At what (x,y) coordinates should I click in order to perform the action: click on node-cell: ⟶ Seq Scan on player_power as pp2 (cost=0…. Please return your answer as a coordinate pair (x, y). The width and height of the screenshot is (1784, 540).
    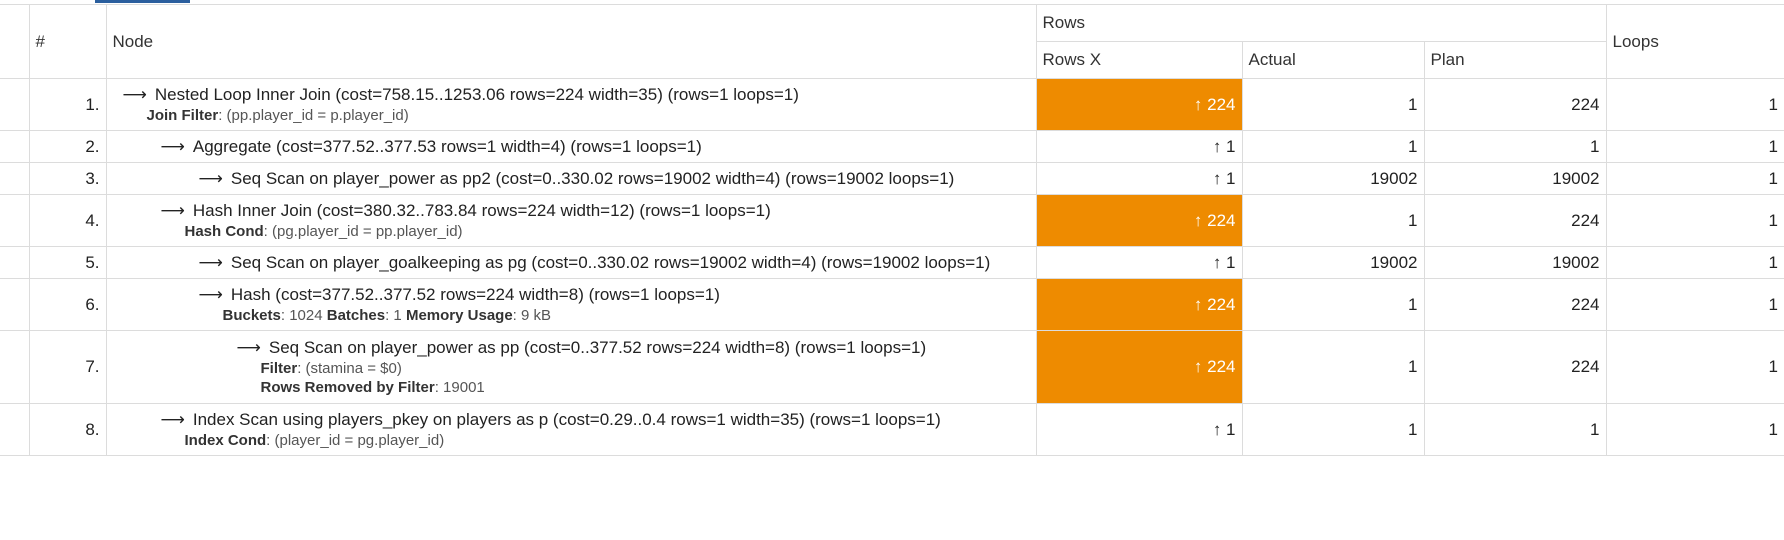
    Looking at the image, I should click on (571, 178).